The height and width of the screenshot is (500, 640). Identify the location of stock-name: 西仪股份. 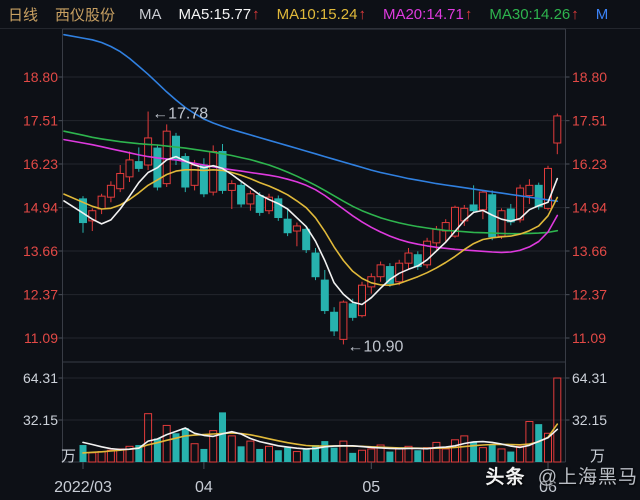
(85, 15).